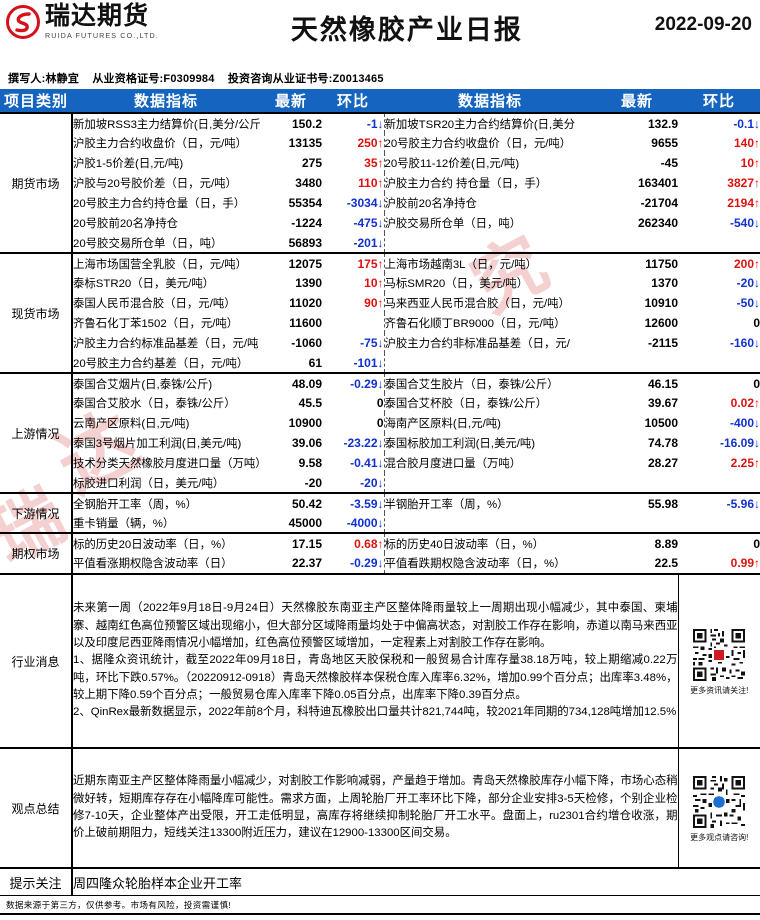 The image size is (760, 920). I want to click on indicator-change-right: -400↓, so click(744, 423).